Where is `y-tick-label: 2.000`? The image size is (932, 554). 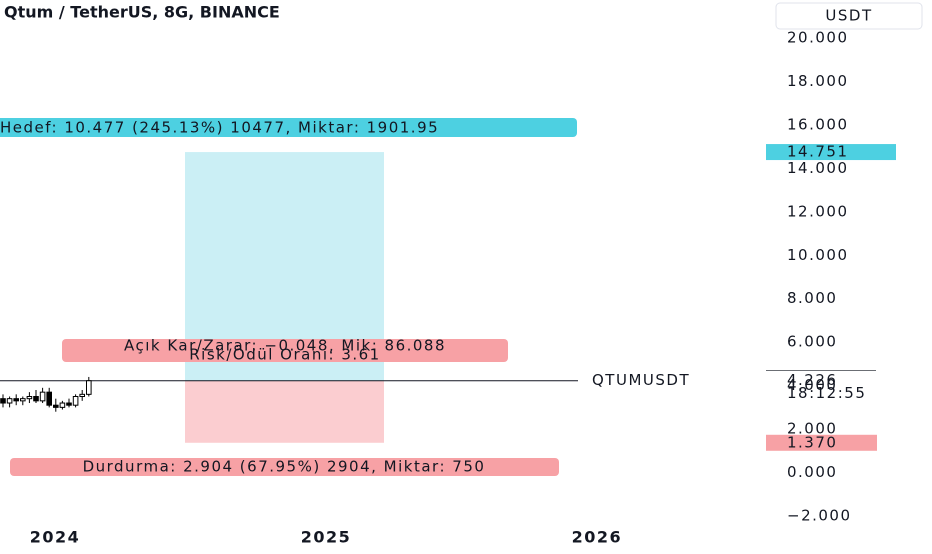
y-tick-label: 2.000 is located at coordinates (812, 429).